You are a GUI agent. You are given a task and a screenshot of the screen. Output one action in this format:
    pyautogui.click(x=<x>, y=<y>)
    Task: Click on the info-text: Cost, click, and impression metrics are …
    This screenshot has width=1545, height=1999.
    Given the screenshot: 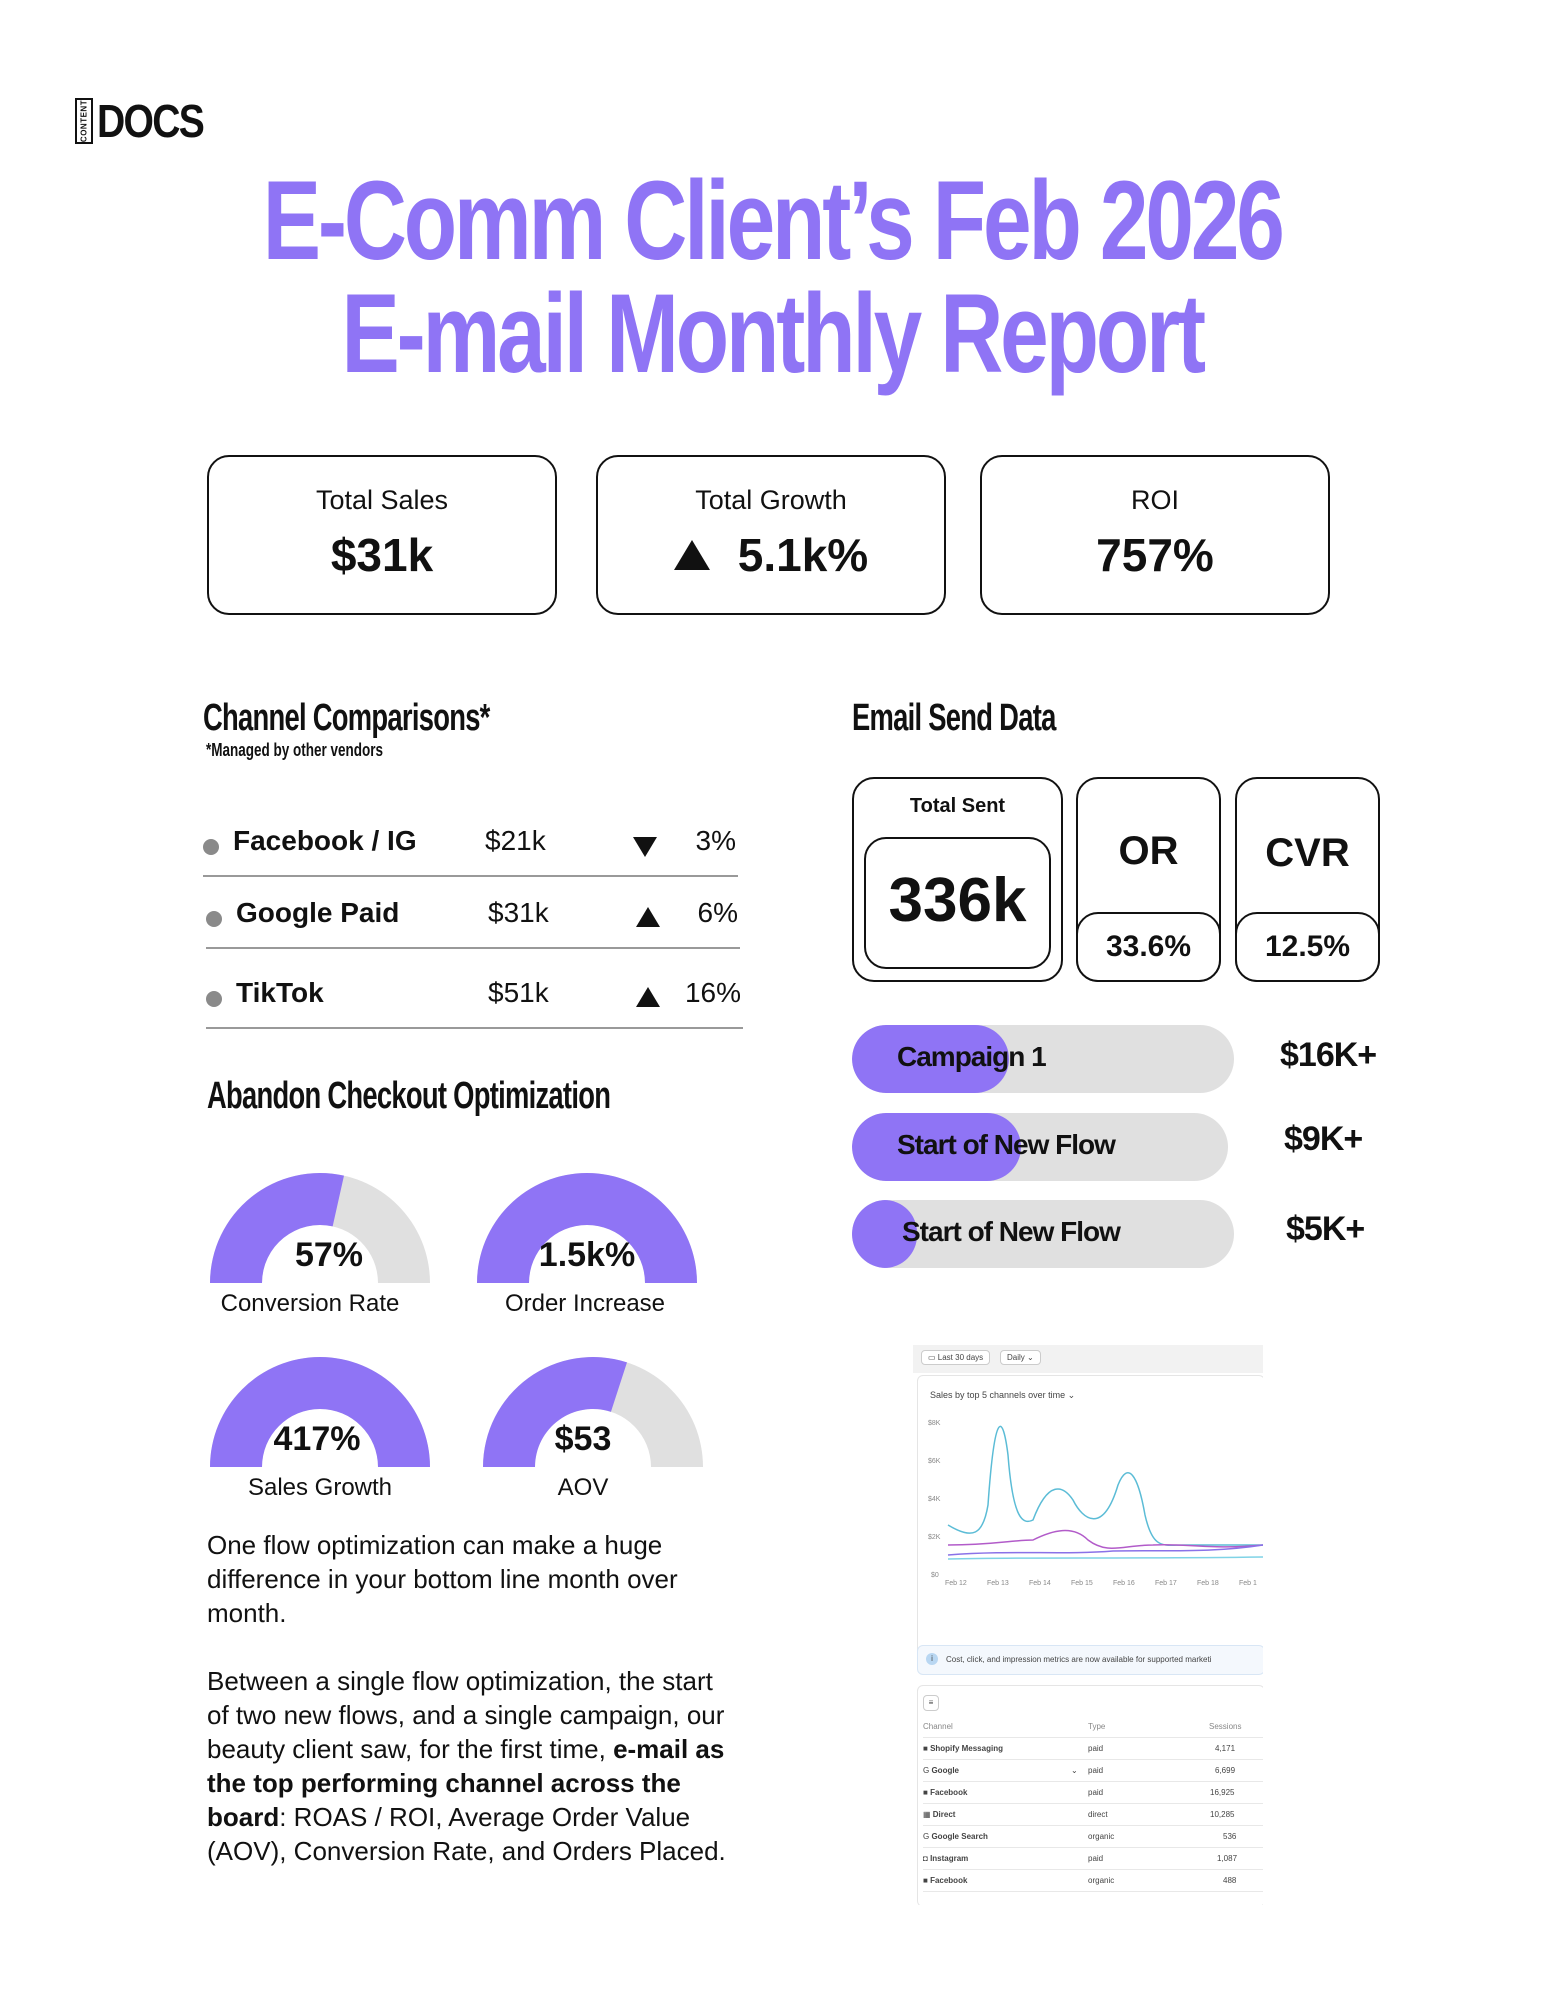 What is the action you would take?
    pyautogui.click(x=1079, y=1659)
    